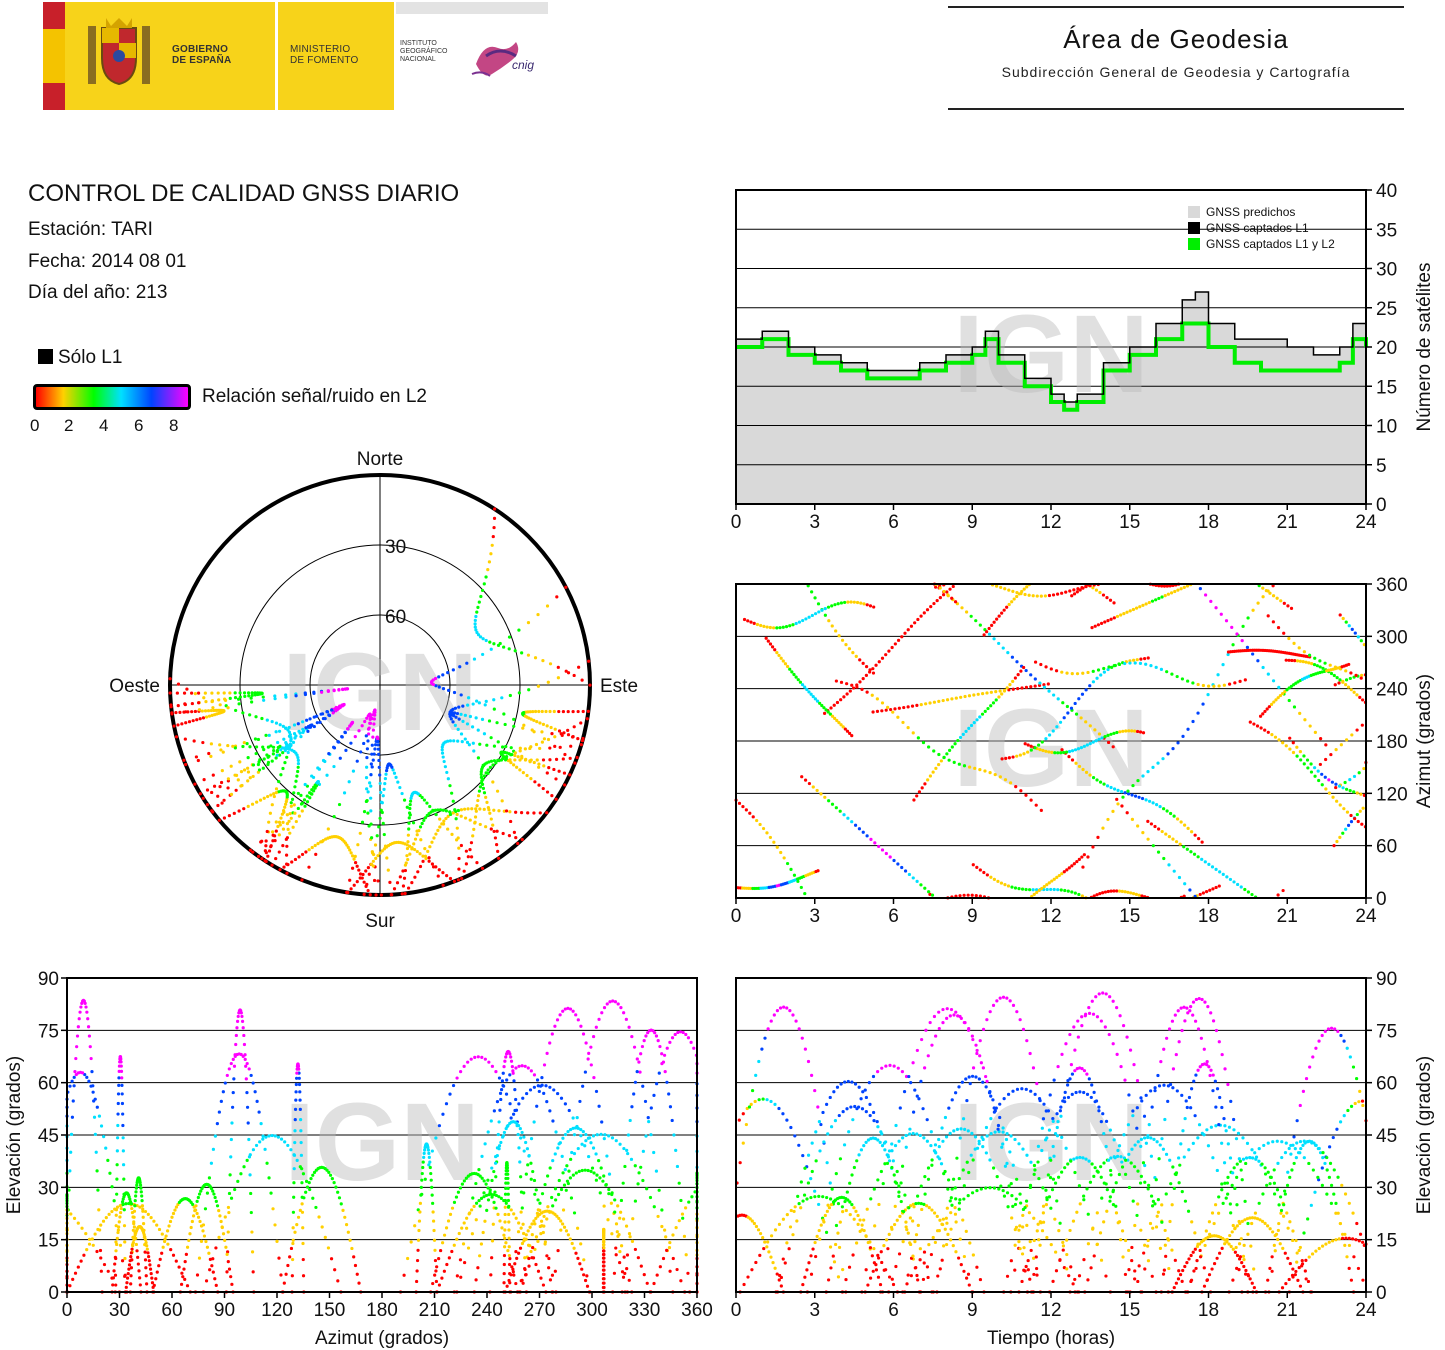  What do you see at coordinates (1287, 916) in the screenshot?
I see `x-tick-label: 21` at bounding box center [1287, 916].